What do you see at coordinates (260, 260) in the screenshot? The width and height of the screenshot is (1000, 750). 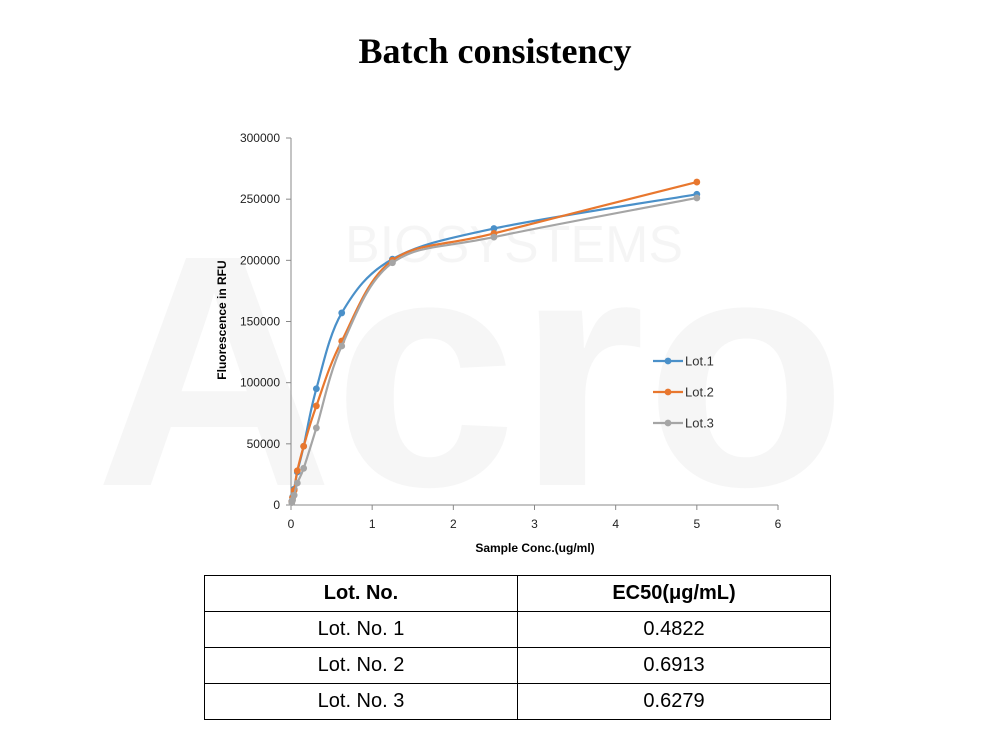 I see `y-tick-label: 200000` at bounding box center [260, 260].